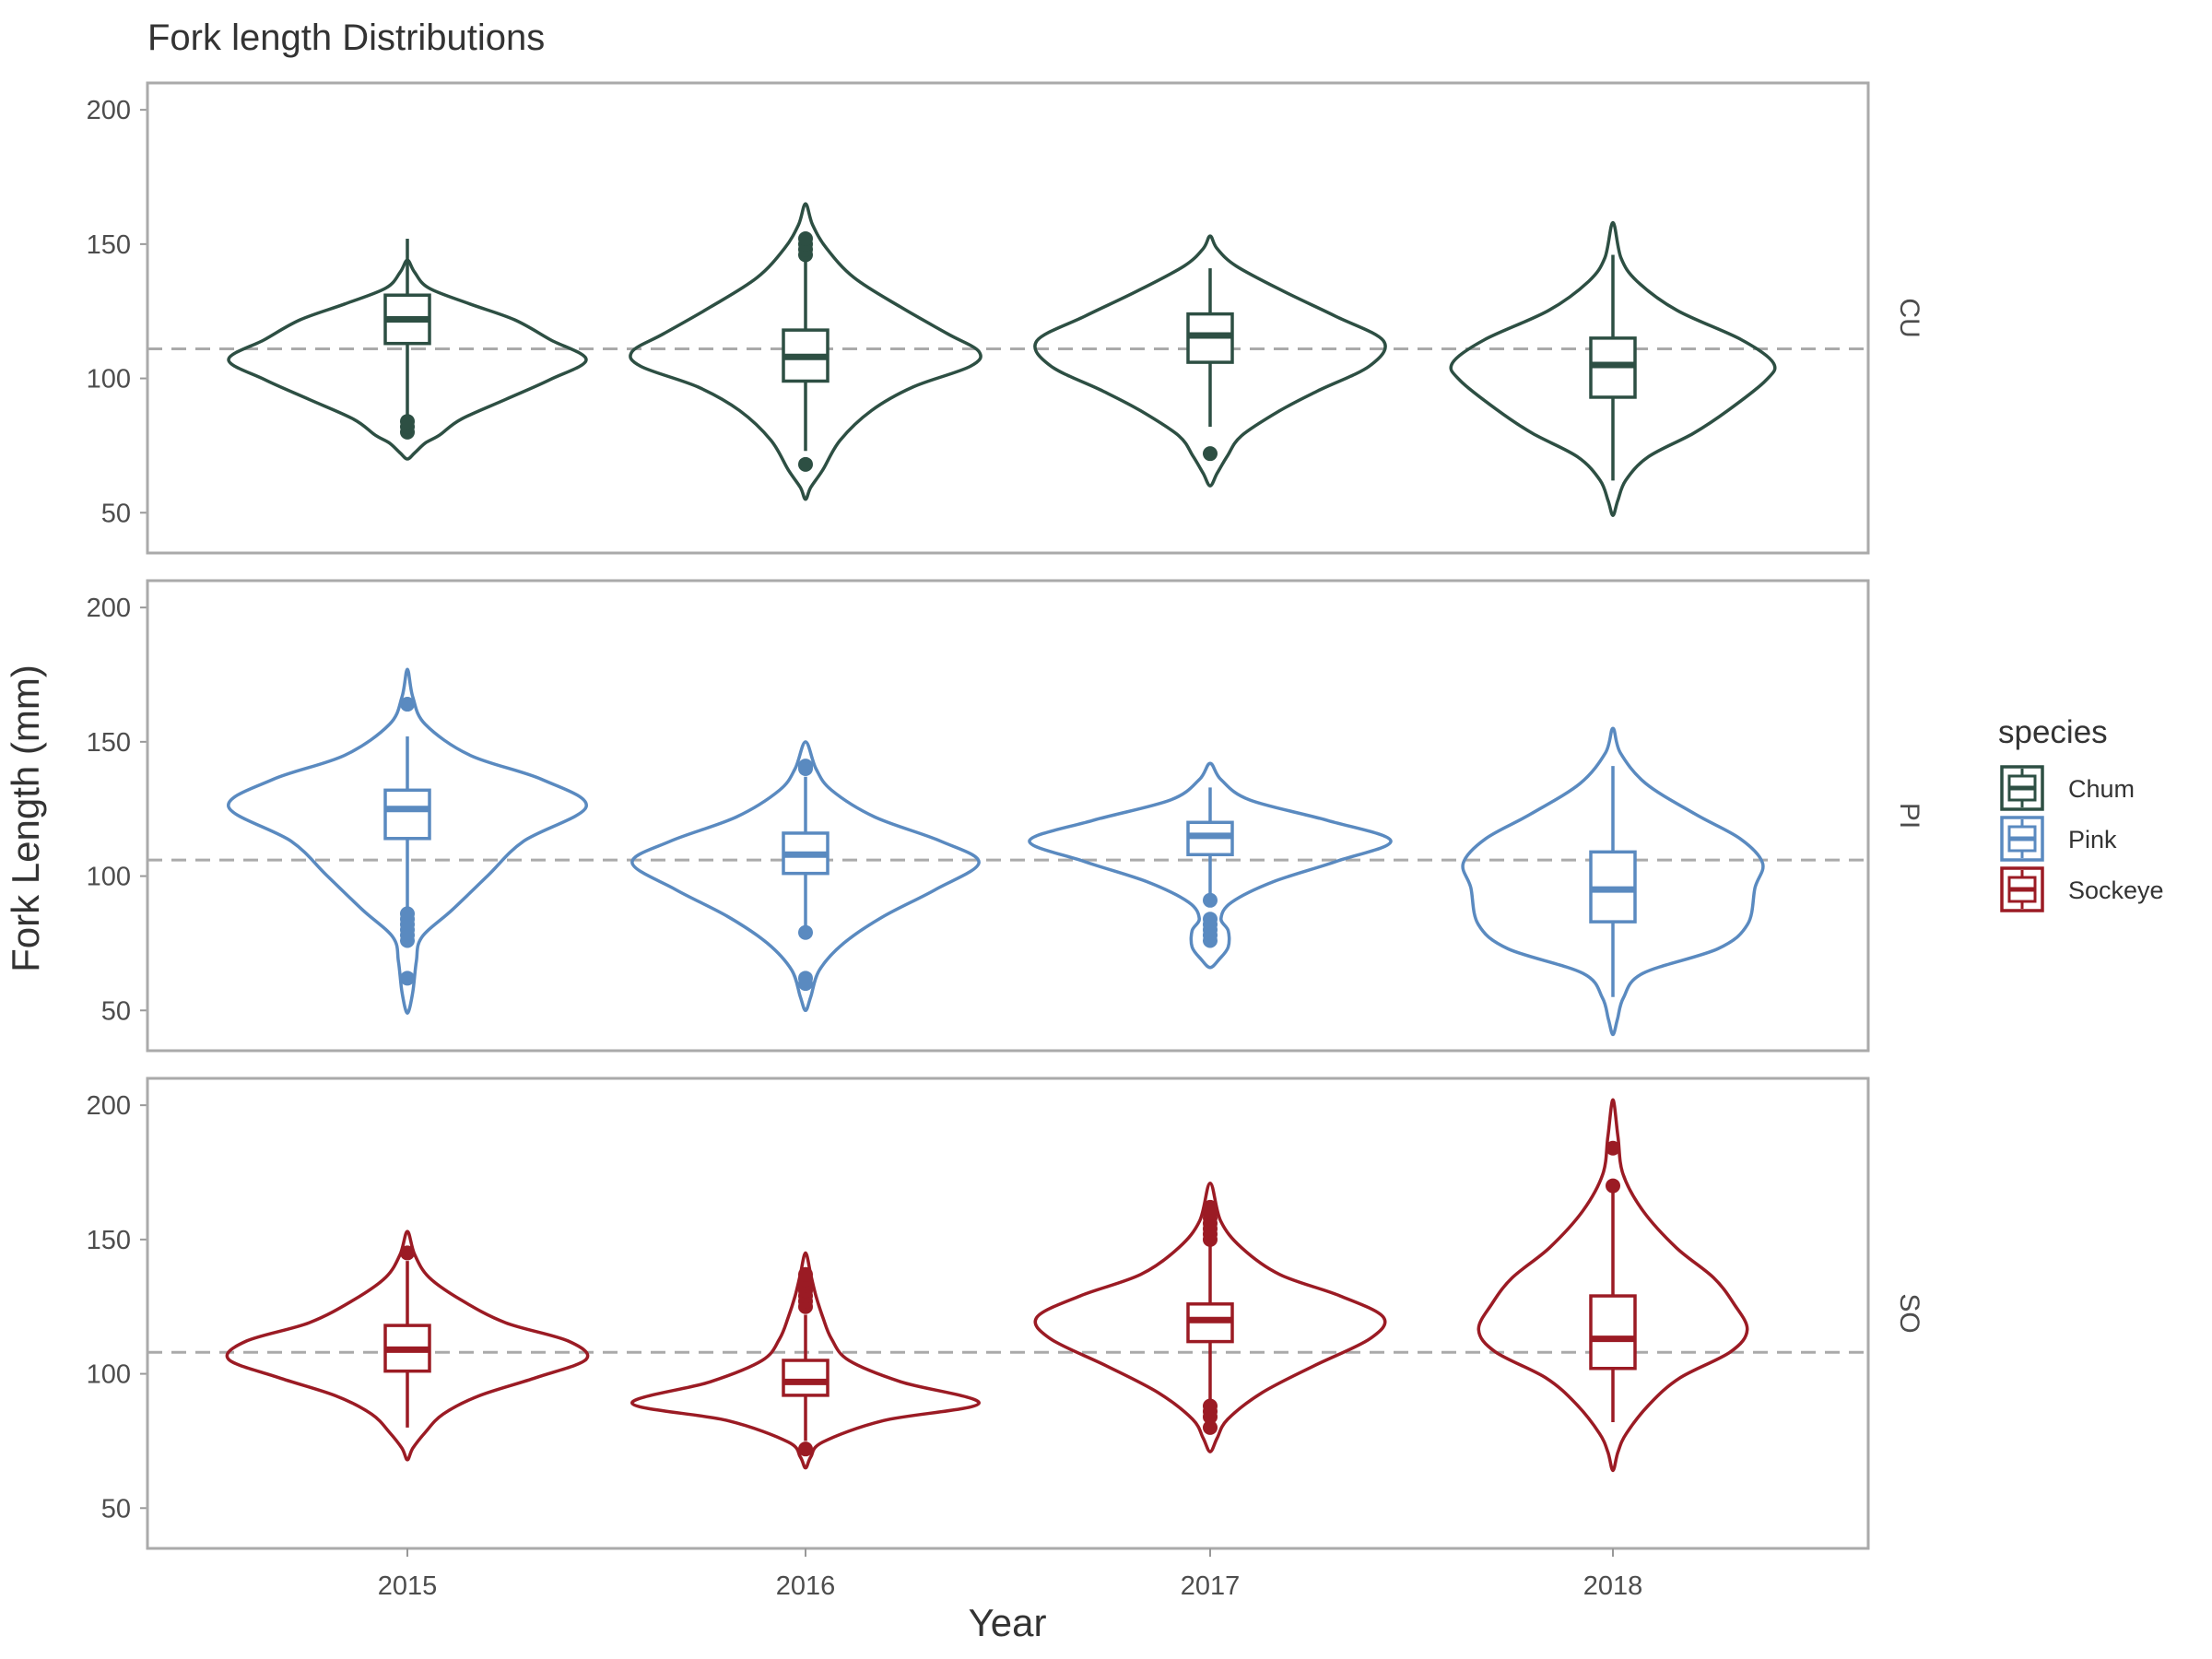 Image resolution: width=2212 pixels, height=1659 pixels. What do you see at coordinates (346, 38) in the screenshot?
I see `chart-title: Fork length Distributions` at bounding box center [346, 38].